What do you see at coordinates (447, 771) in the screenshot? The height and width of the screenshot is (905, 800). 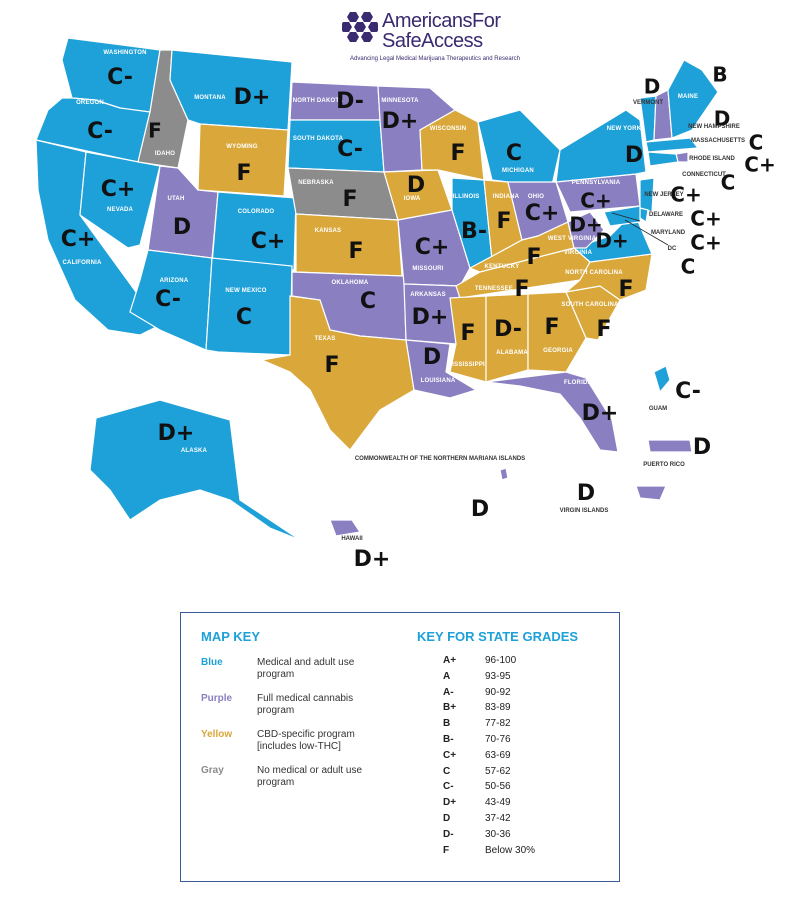 I see `grade-key-letter: C` at bounding box center [447, 771].